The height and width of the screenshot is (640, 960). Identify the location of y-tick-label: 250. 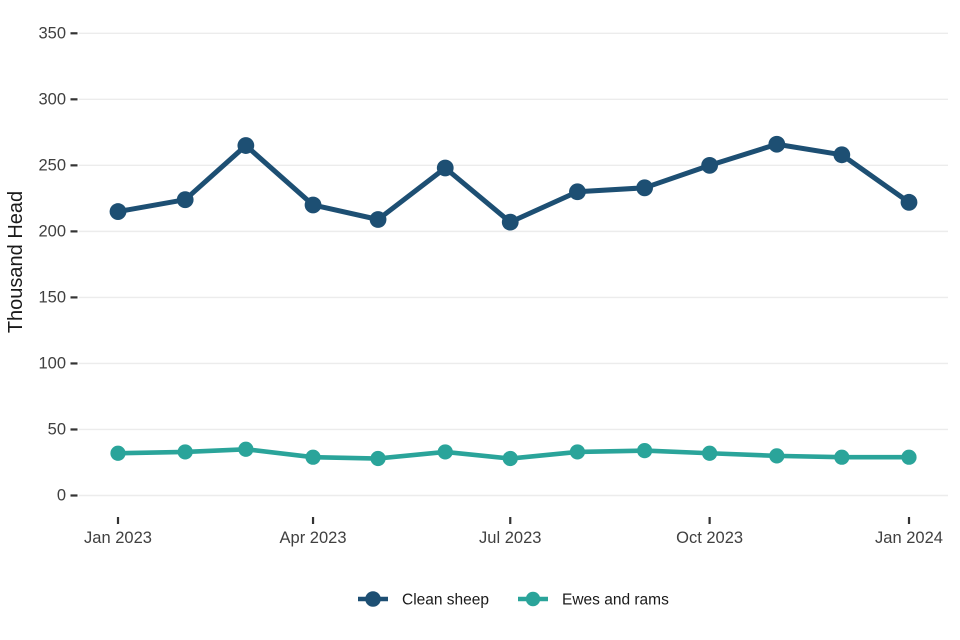
(52, 165).